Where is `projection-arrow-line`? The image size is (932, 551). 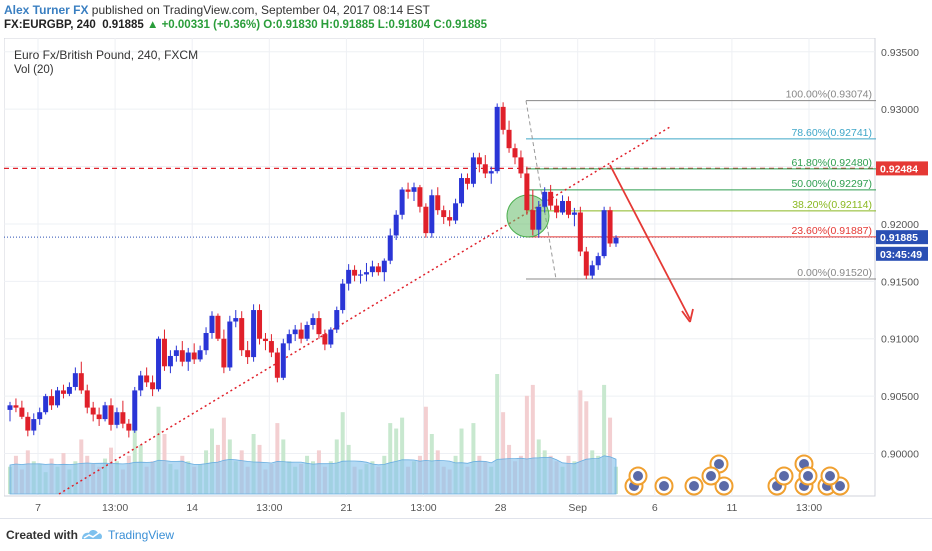
projection-arrow-line is located at coordinates (650, 242).